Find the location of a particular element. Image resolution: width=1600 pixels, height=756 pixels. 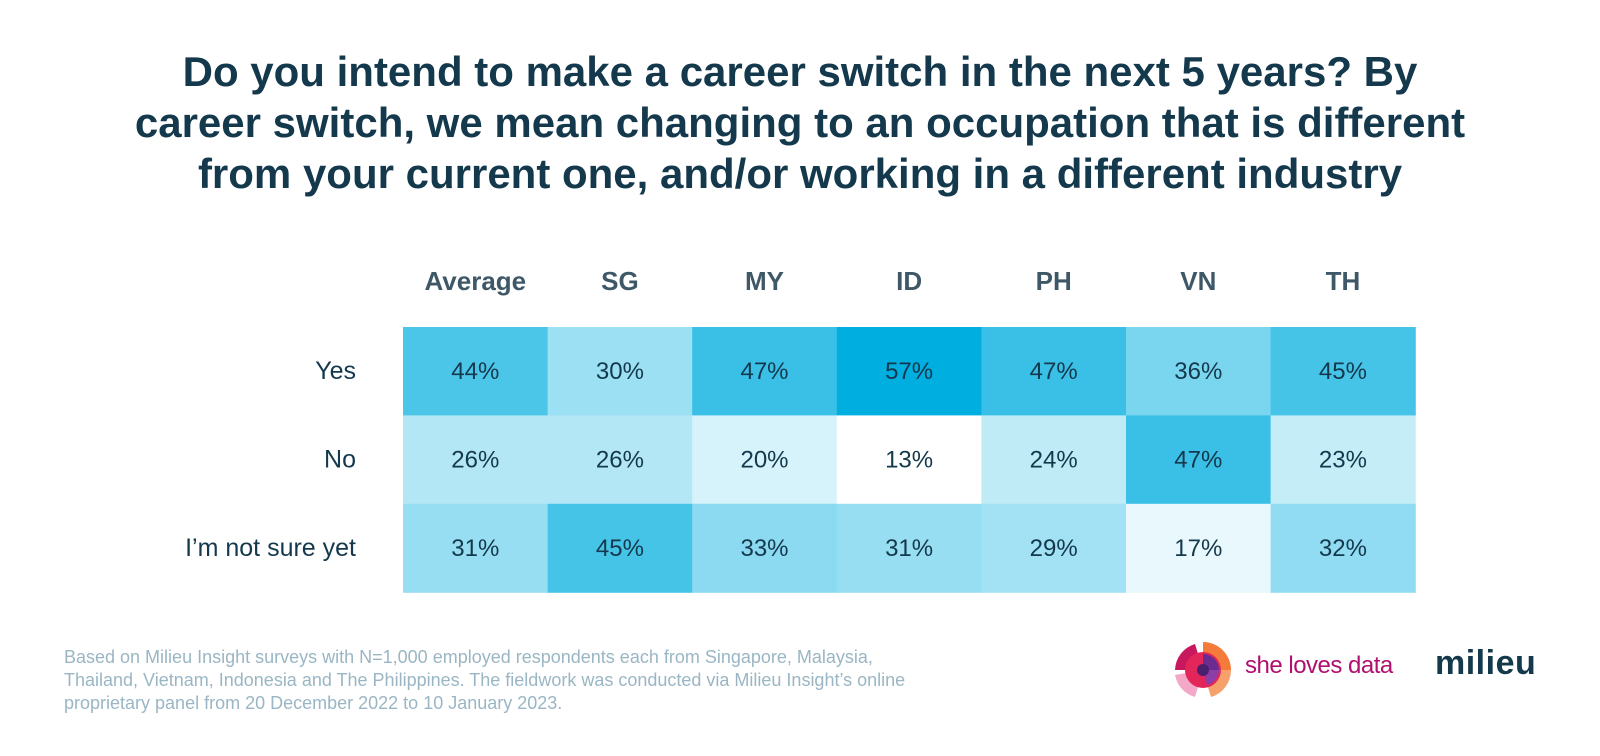

cell-value-label: 57% is located at coordinates (909, 371).